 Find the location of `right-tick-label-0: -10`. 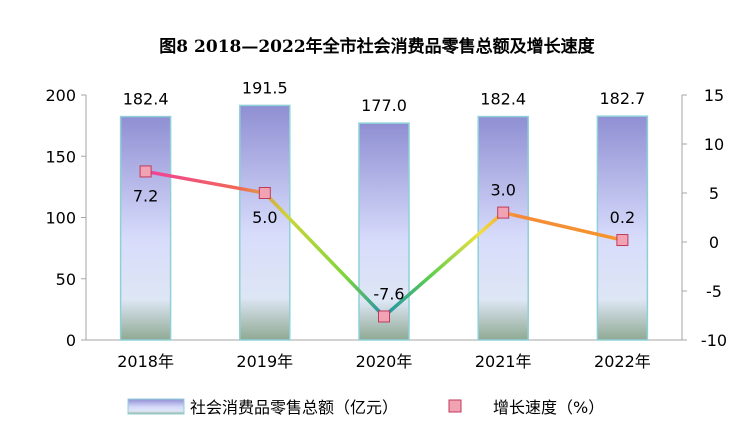

right-tick-label-0: -10 is located at coordinates (714, 340).